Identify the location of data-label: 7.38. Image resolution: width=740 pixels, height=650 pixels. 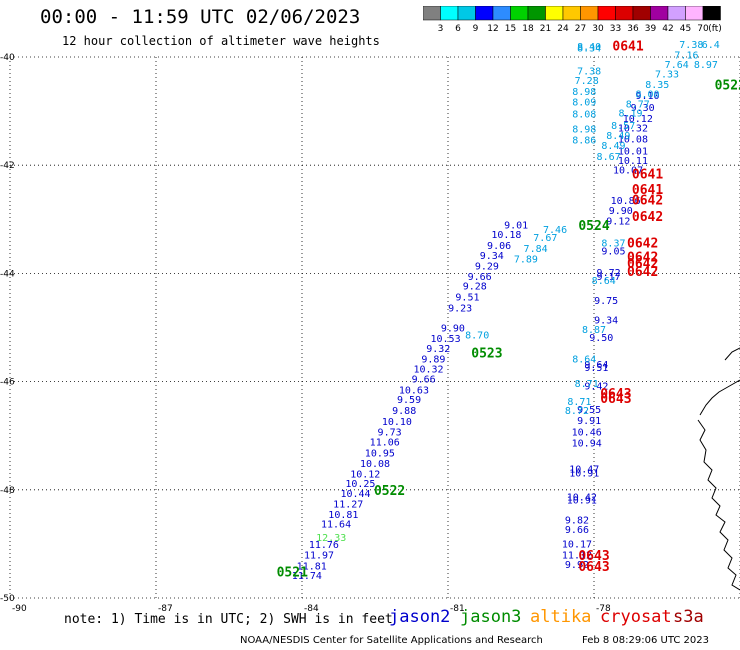
(691, 45).